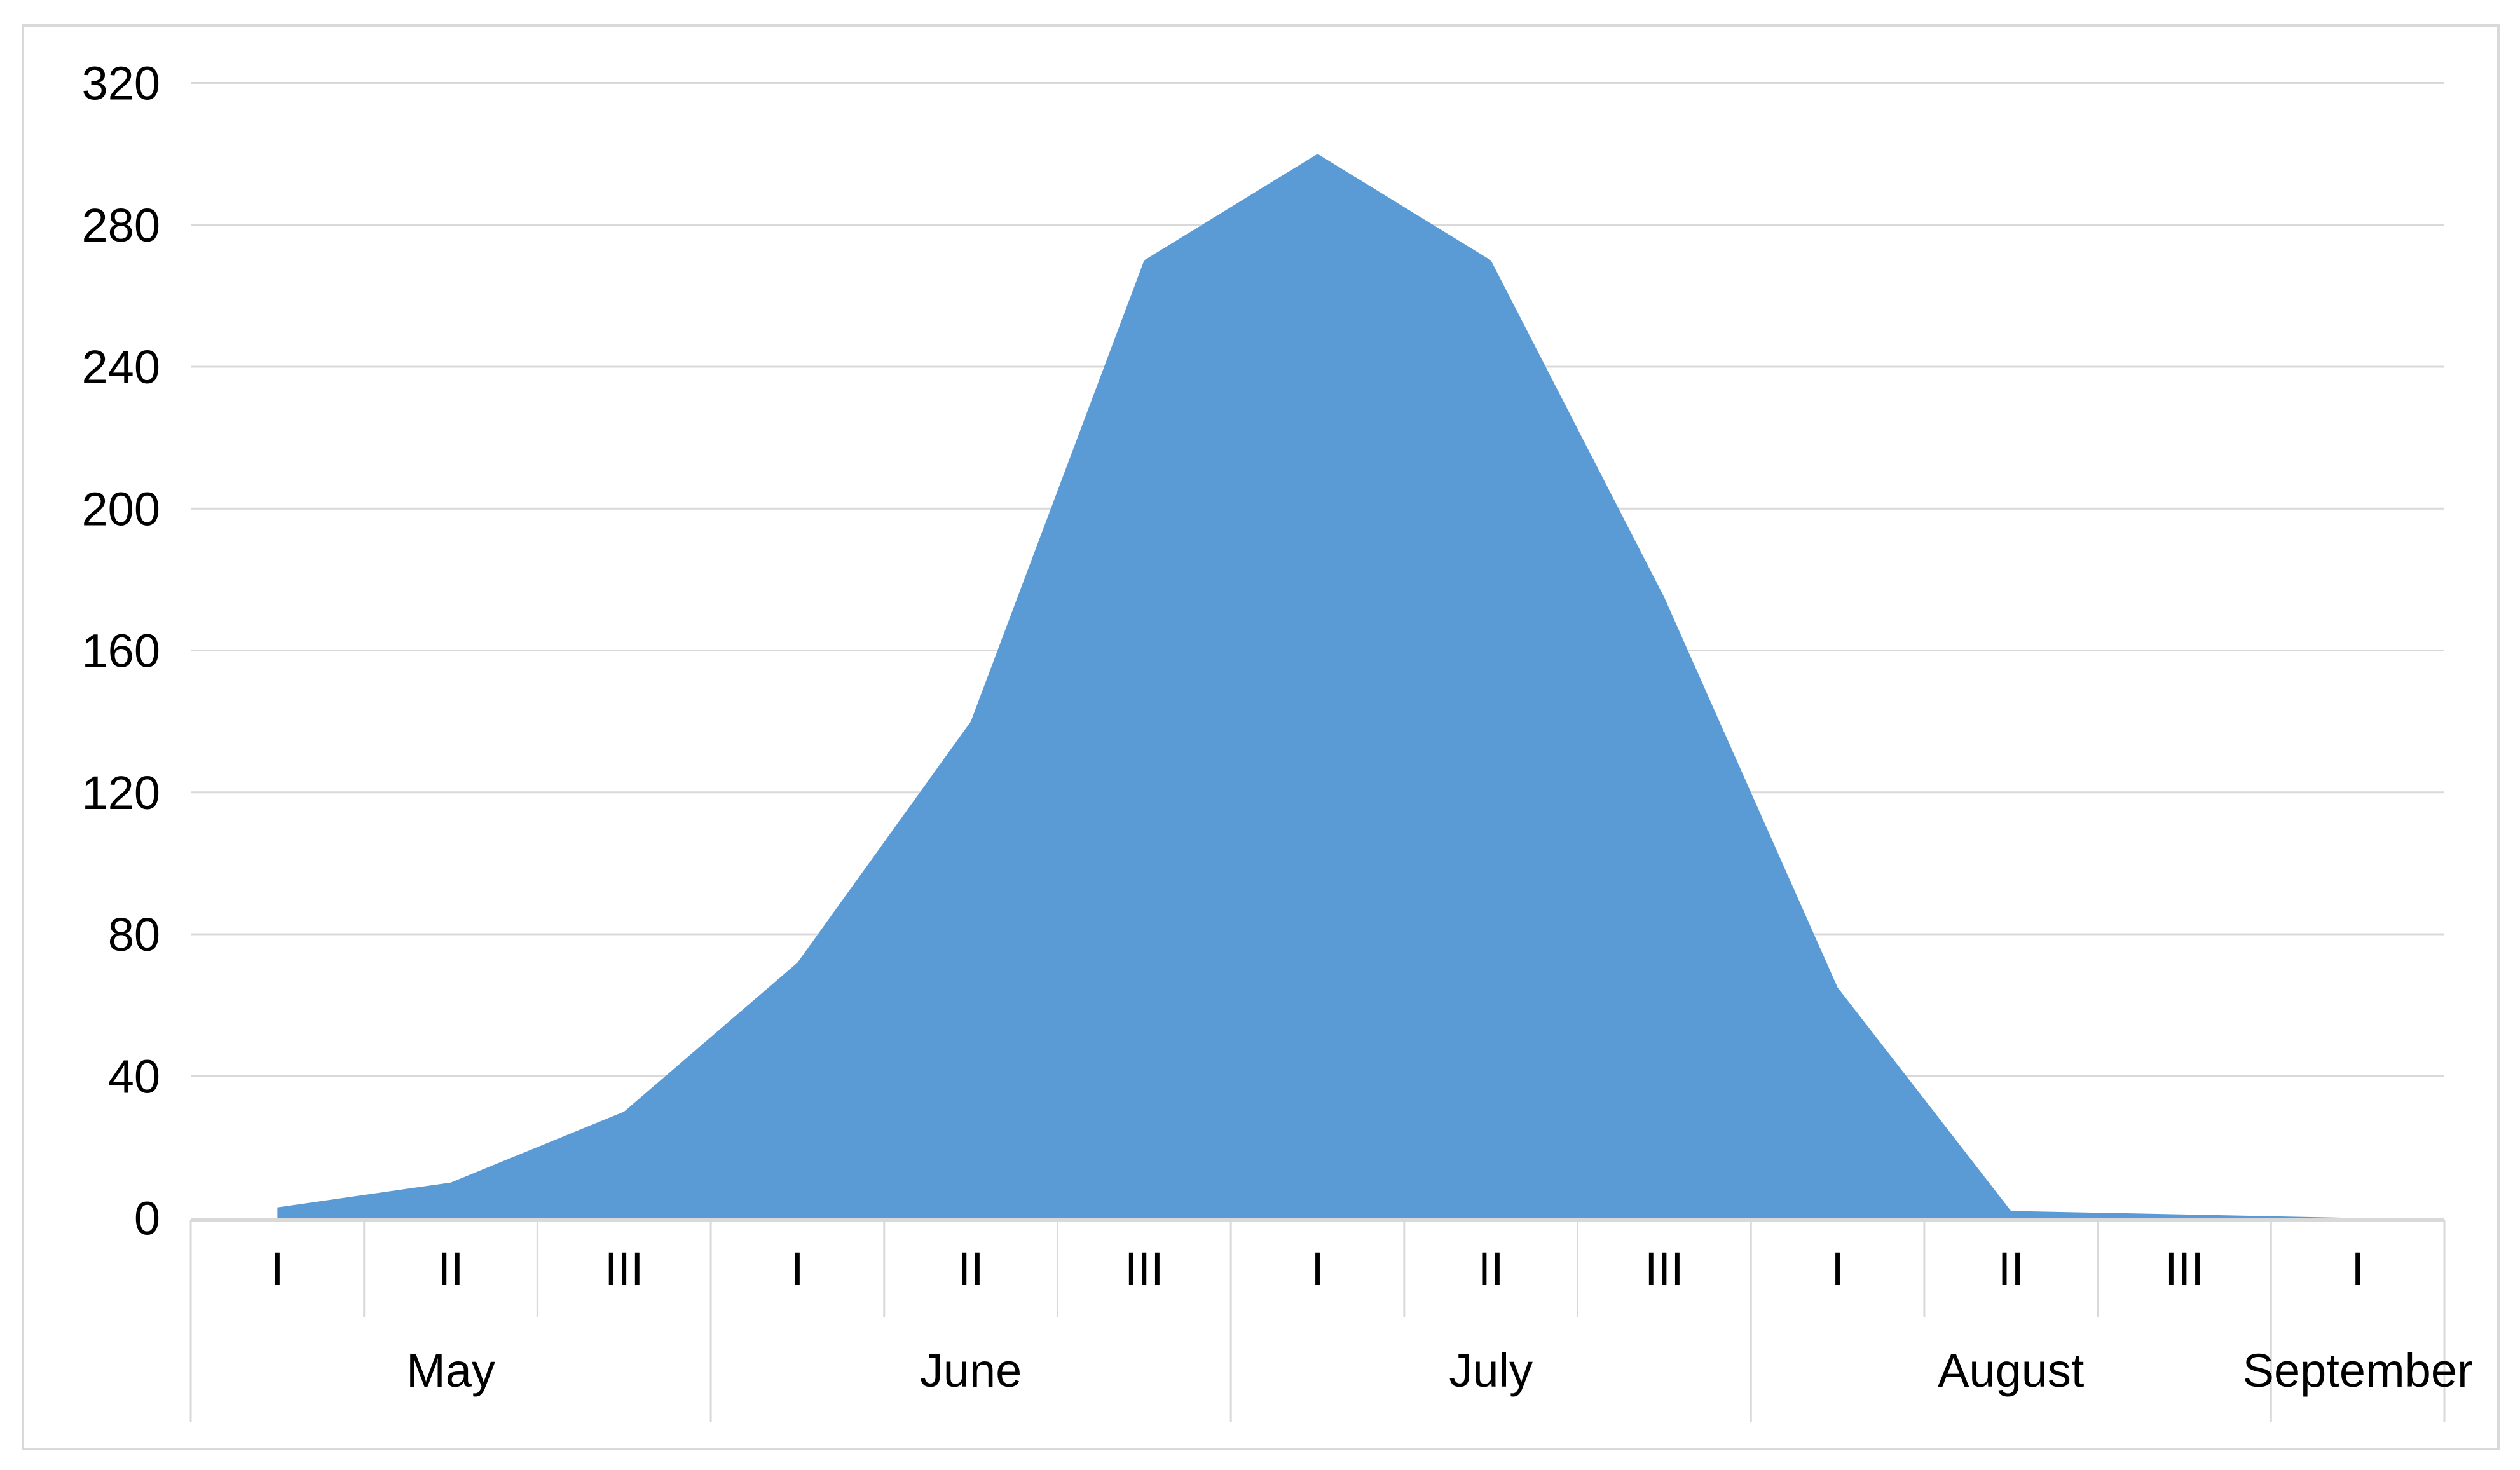  I want to click on decade-label-8: III, so click(1664, 1268).